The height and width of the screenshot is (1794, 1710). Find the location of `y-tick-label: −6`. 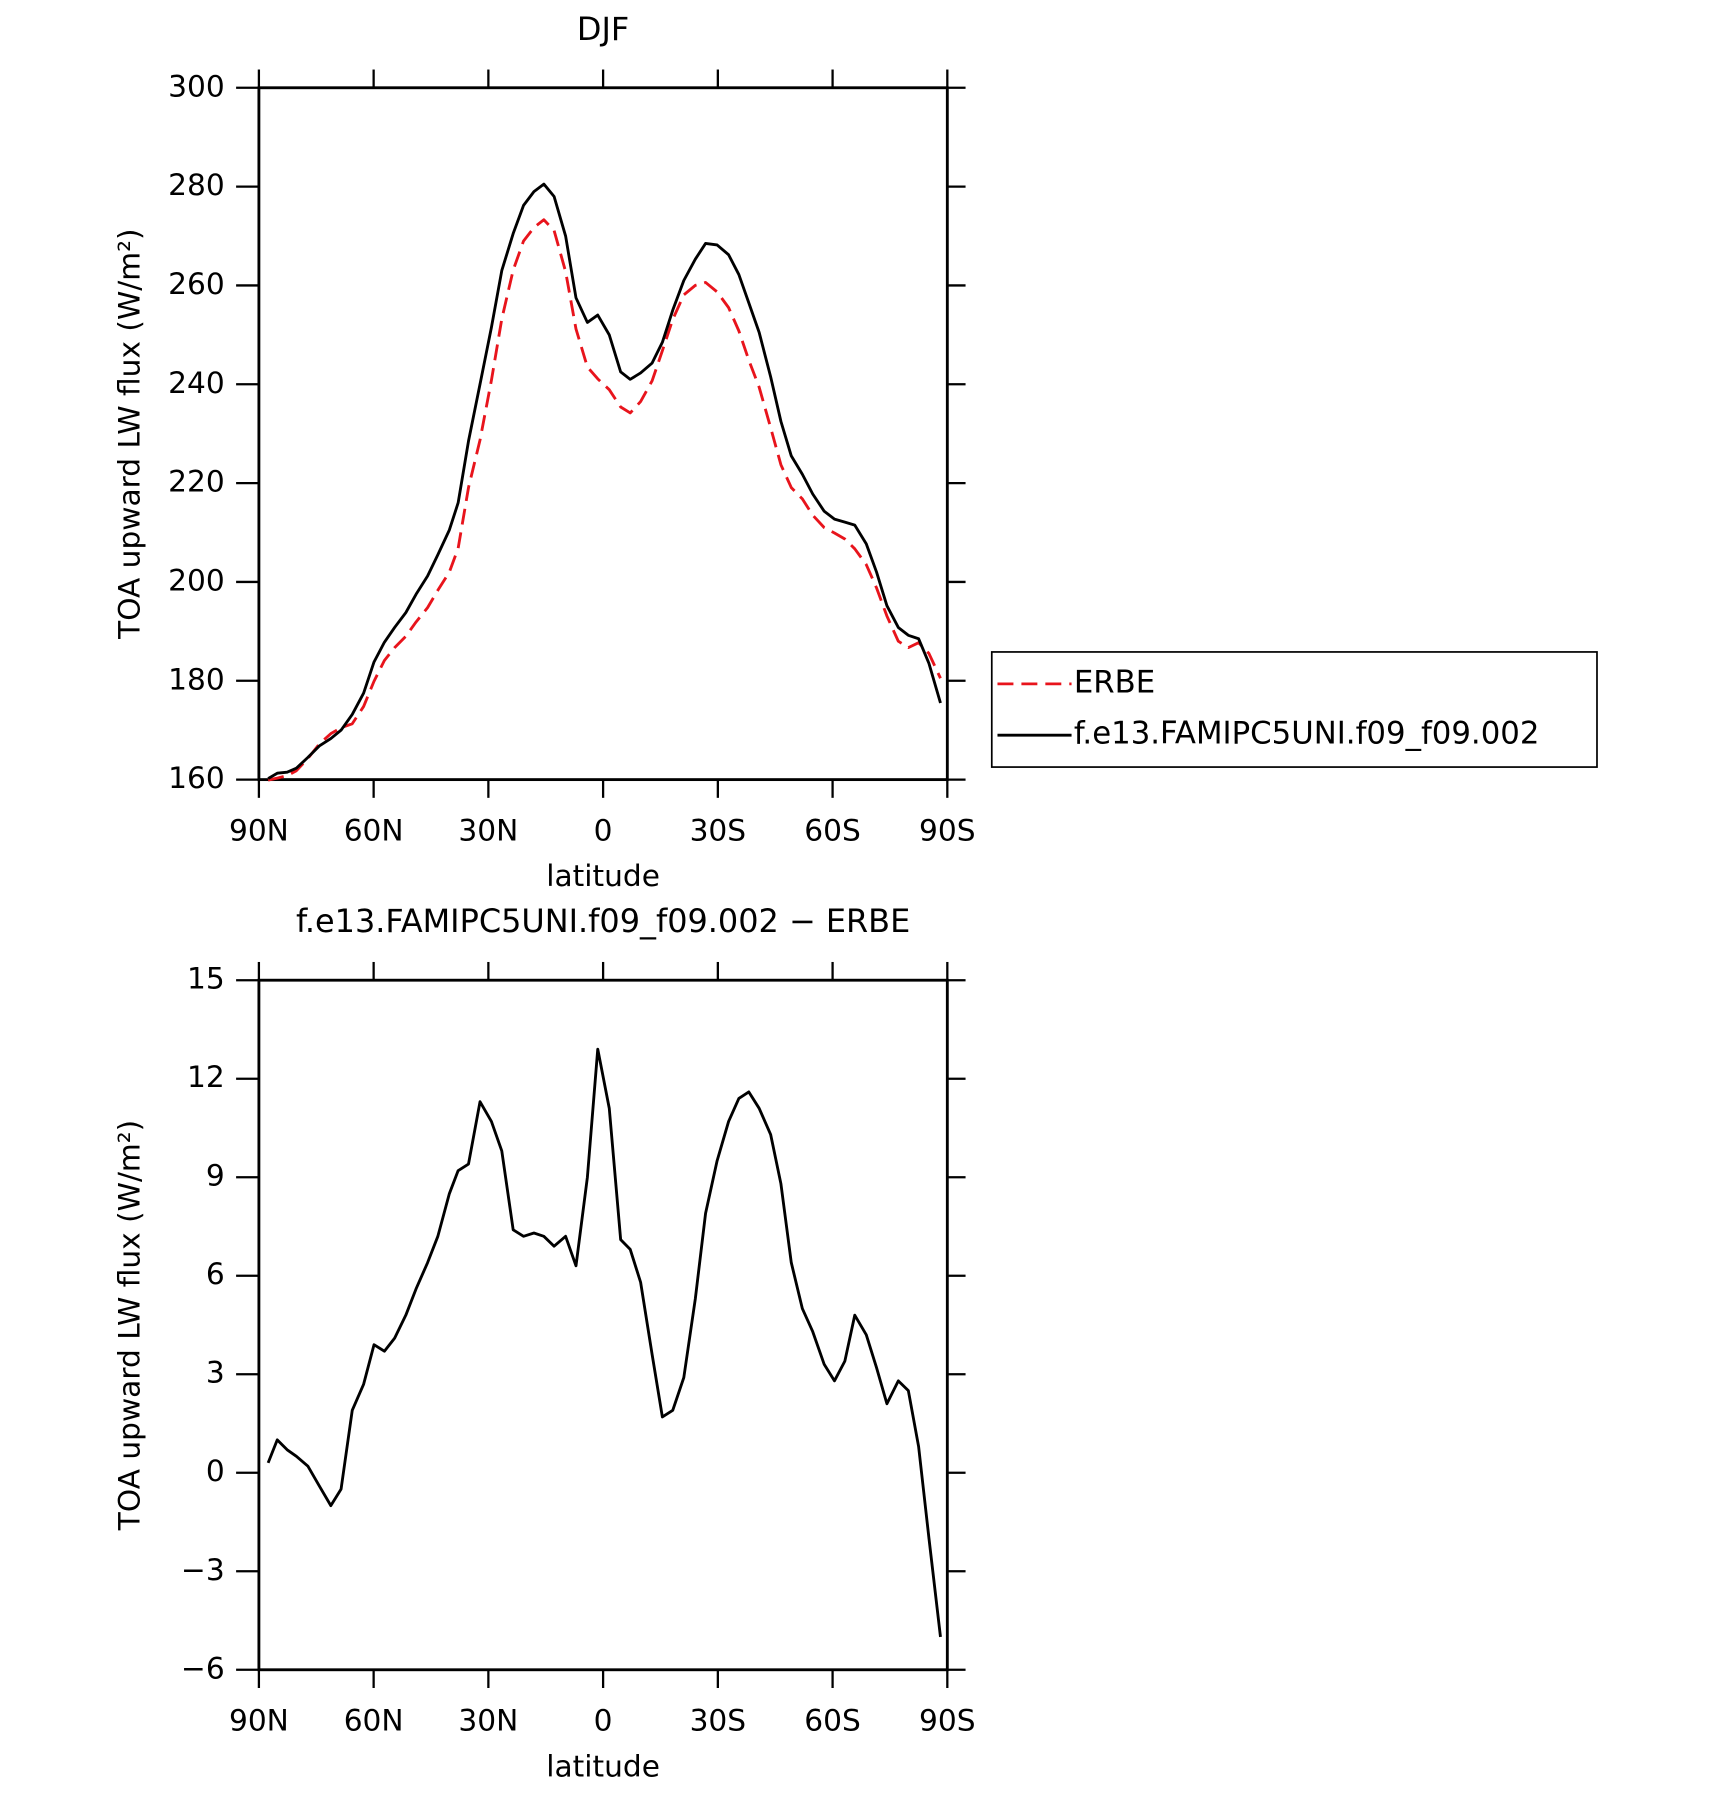

y-tick-label: −6 is located at coordinates (203, 1667).